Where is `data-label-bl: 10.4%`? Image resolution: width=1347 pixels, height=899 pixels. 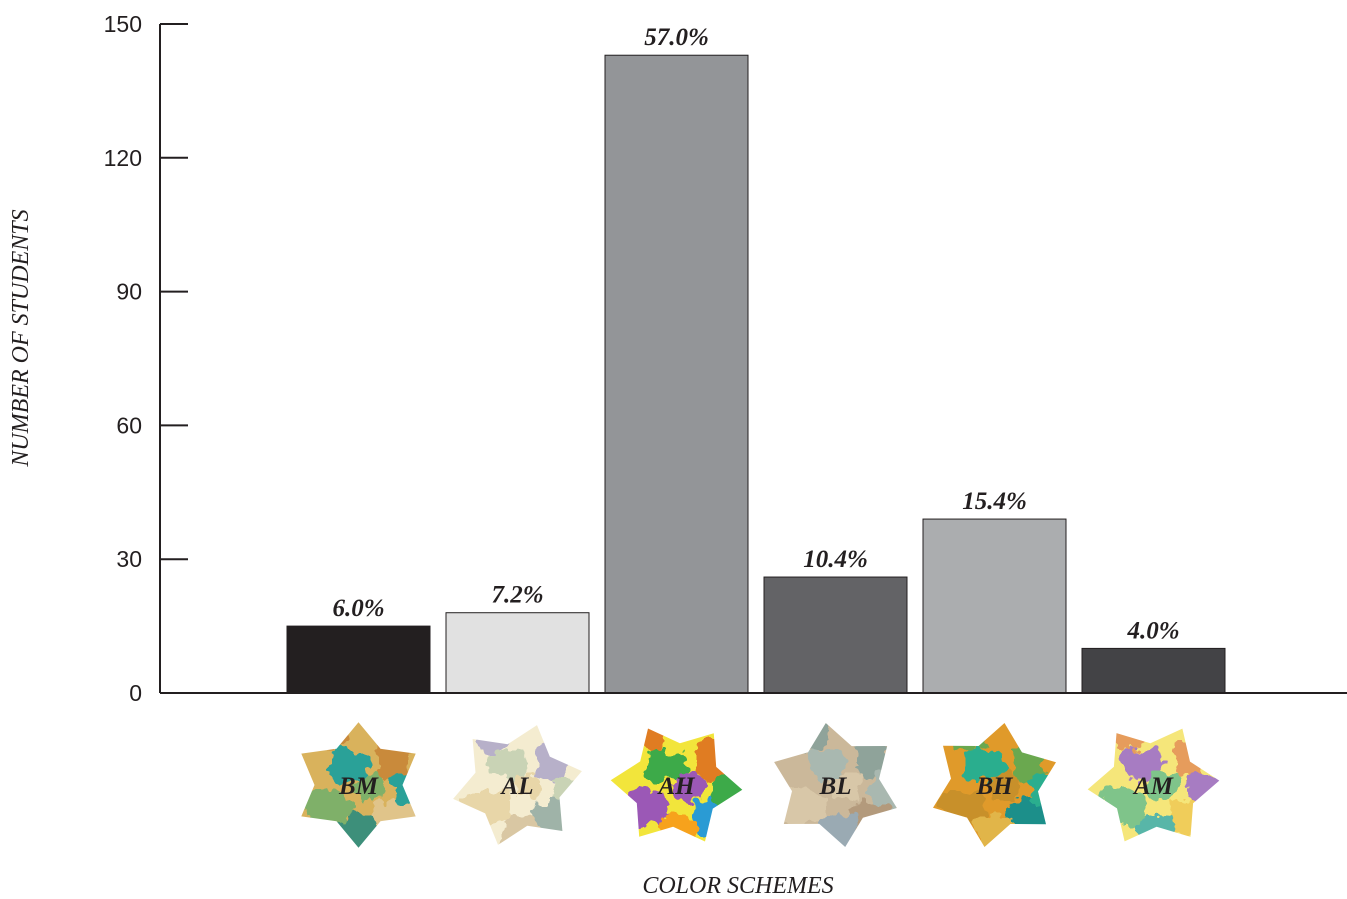
data-label-bl: 10.4% is located at coordinates (835, 559).